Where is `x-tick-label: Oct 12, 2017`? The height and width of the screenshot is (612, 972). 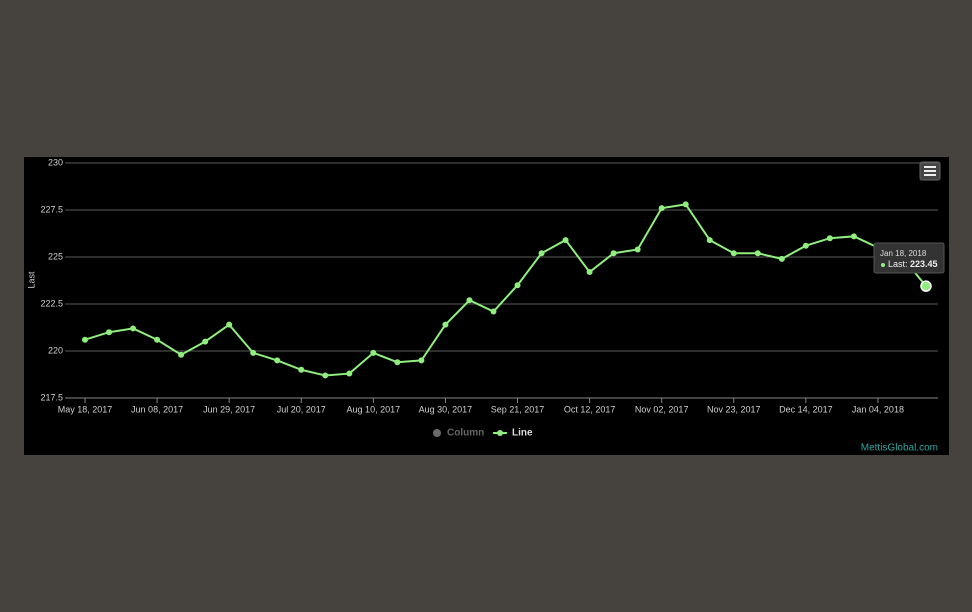
x-tick-label: Oct 12, 2017 is located at coordinates (590, 409).